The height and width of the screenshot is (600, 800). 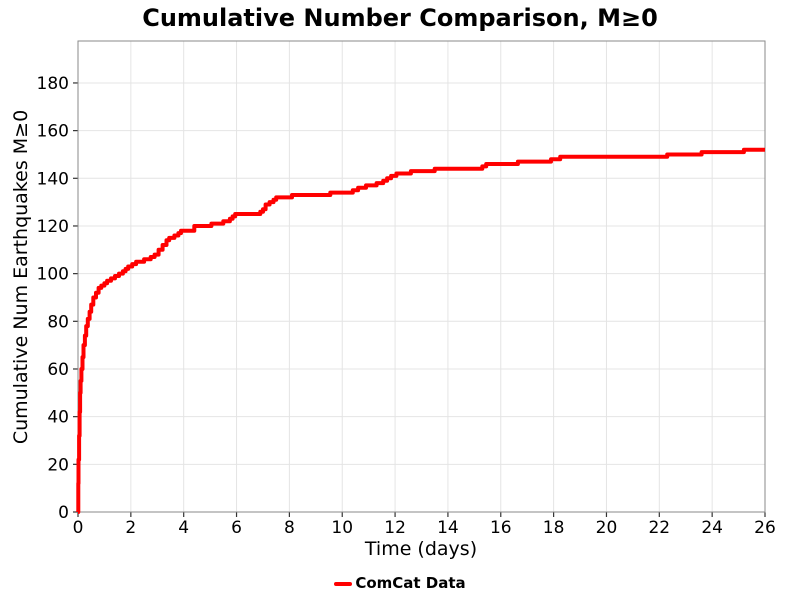 I want to click on x-tick-label: 8, so click(x=289, y=528).